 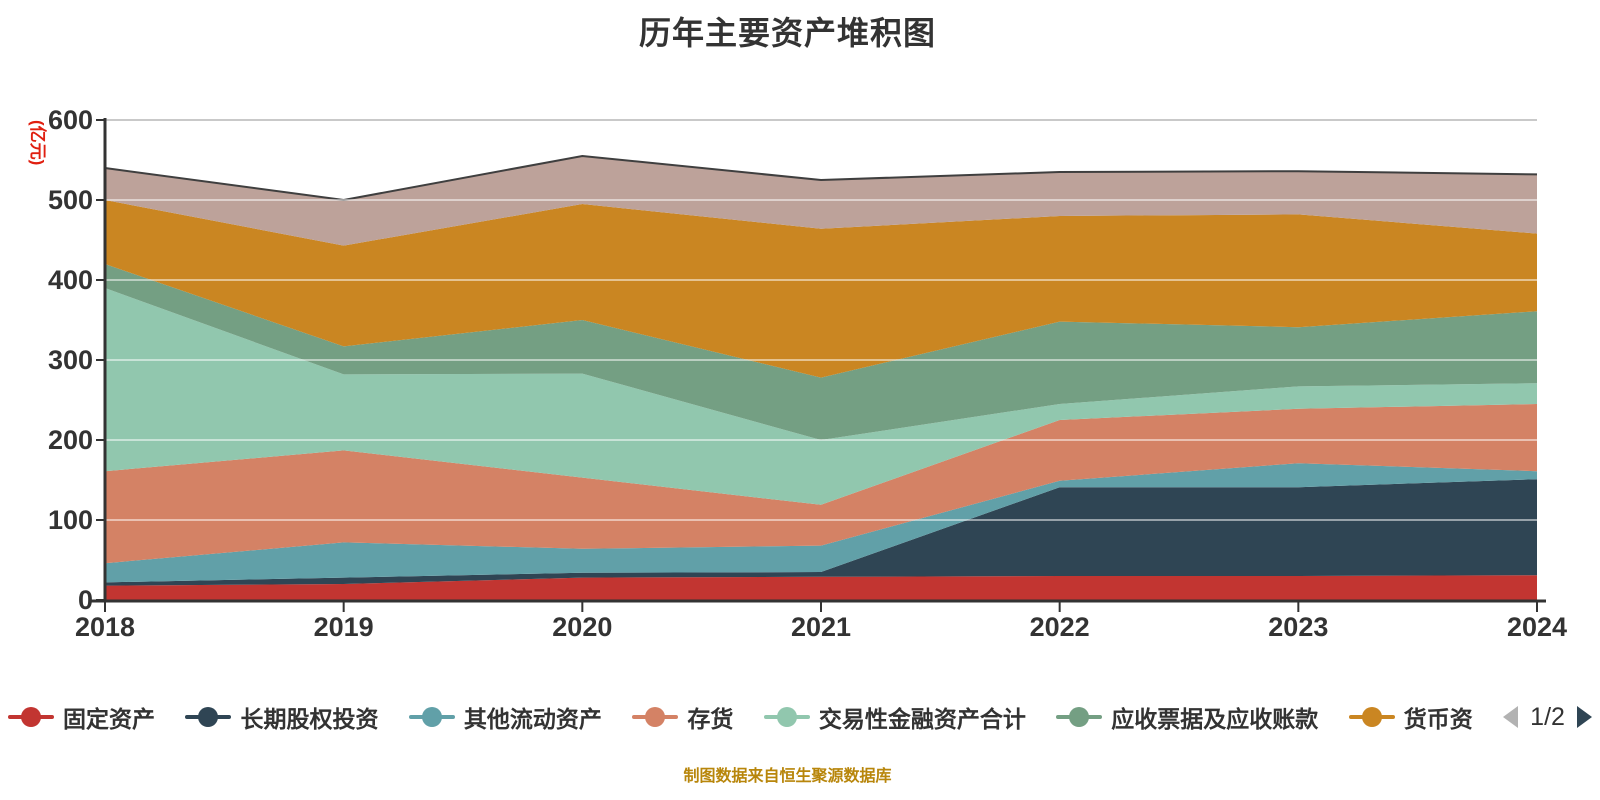 What do you see at coordinates (821, 627) in the screenshot?
I see `x-tick-label-2021: 2021` at bounding box center [821, 627].